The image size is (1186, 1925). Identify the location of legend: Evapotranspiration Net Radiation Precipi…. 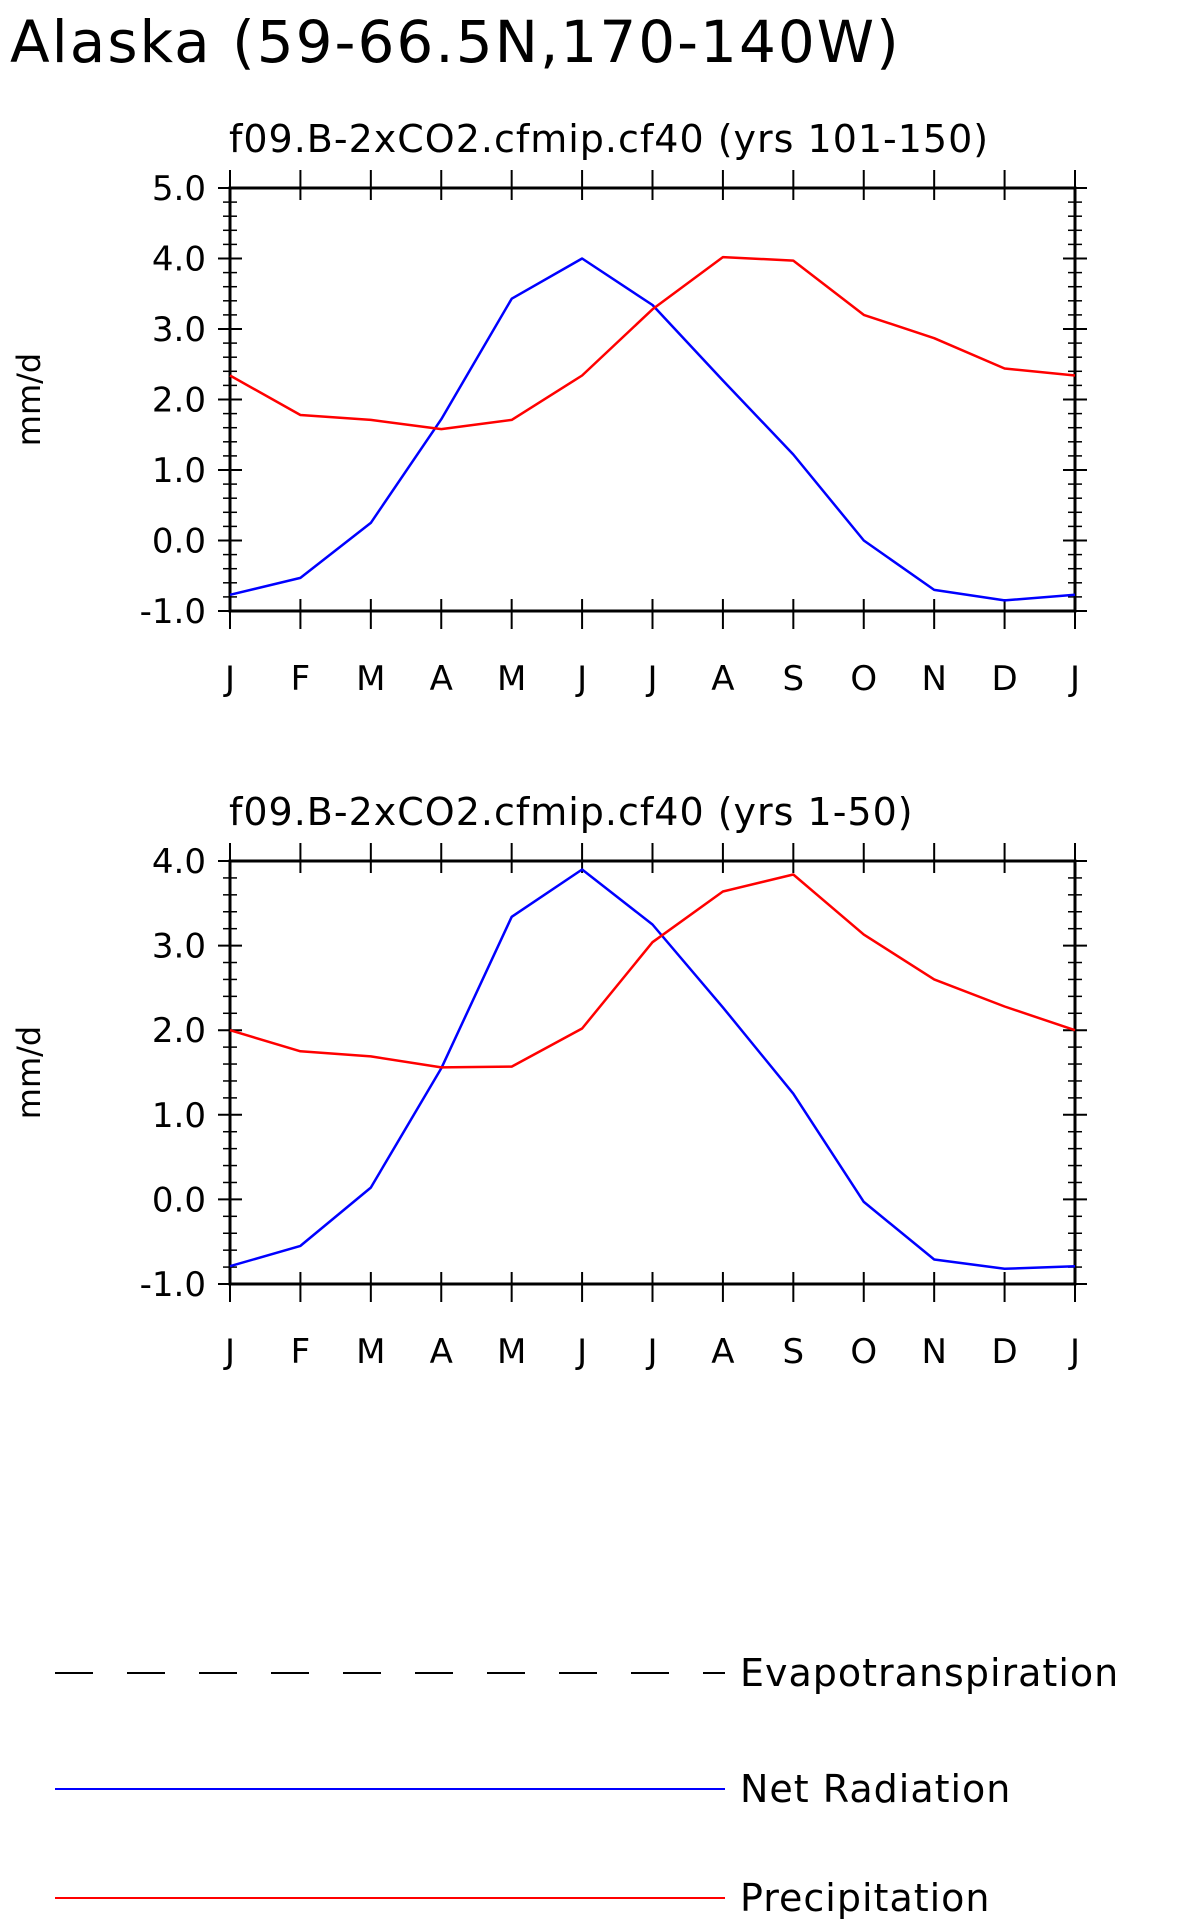
(587, 1785).